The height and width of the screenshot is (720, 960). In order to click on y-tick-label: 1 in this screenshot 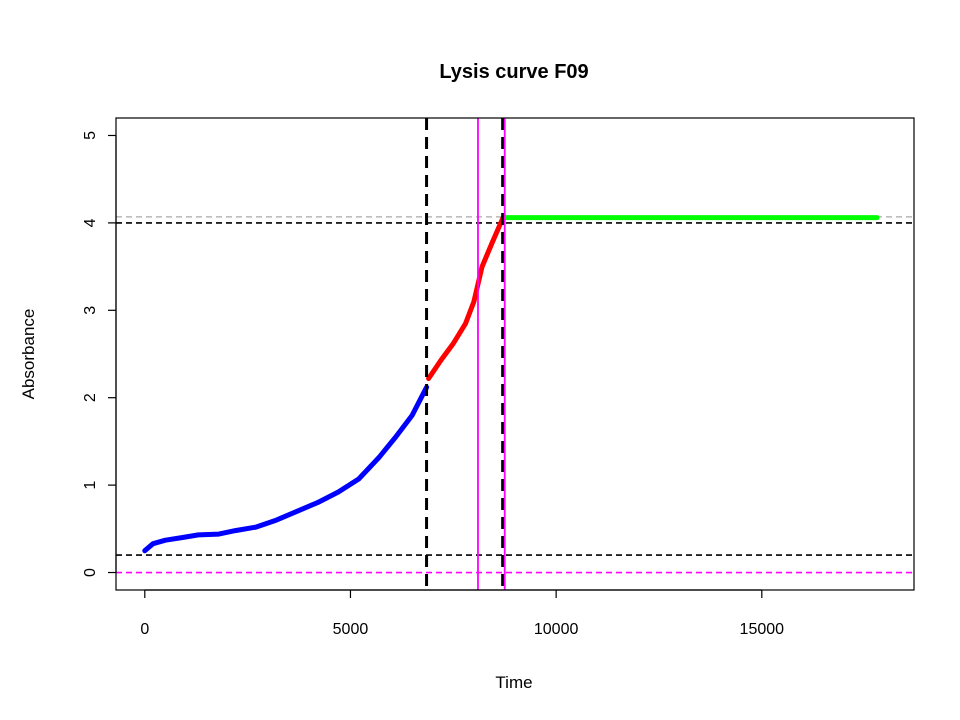, I will do `click(90, 485)`.